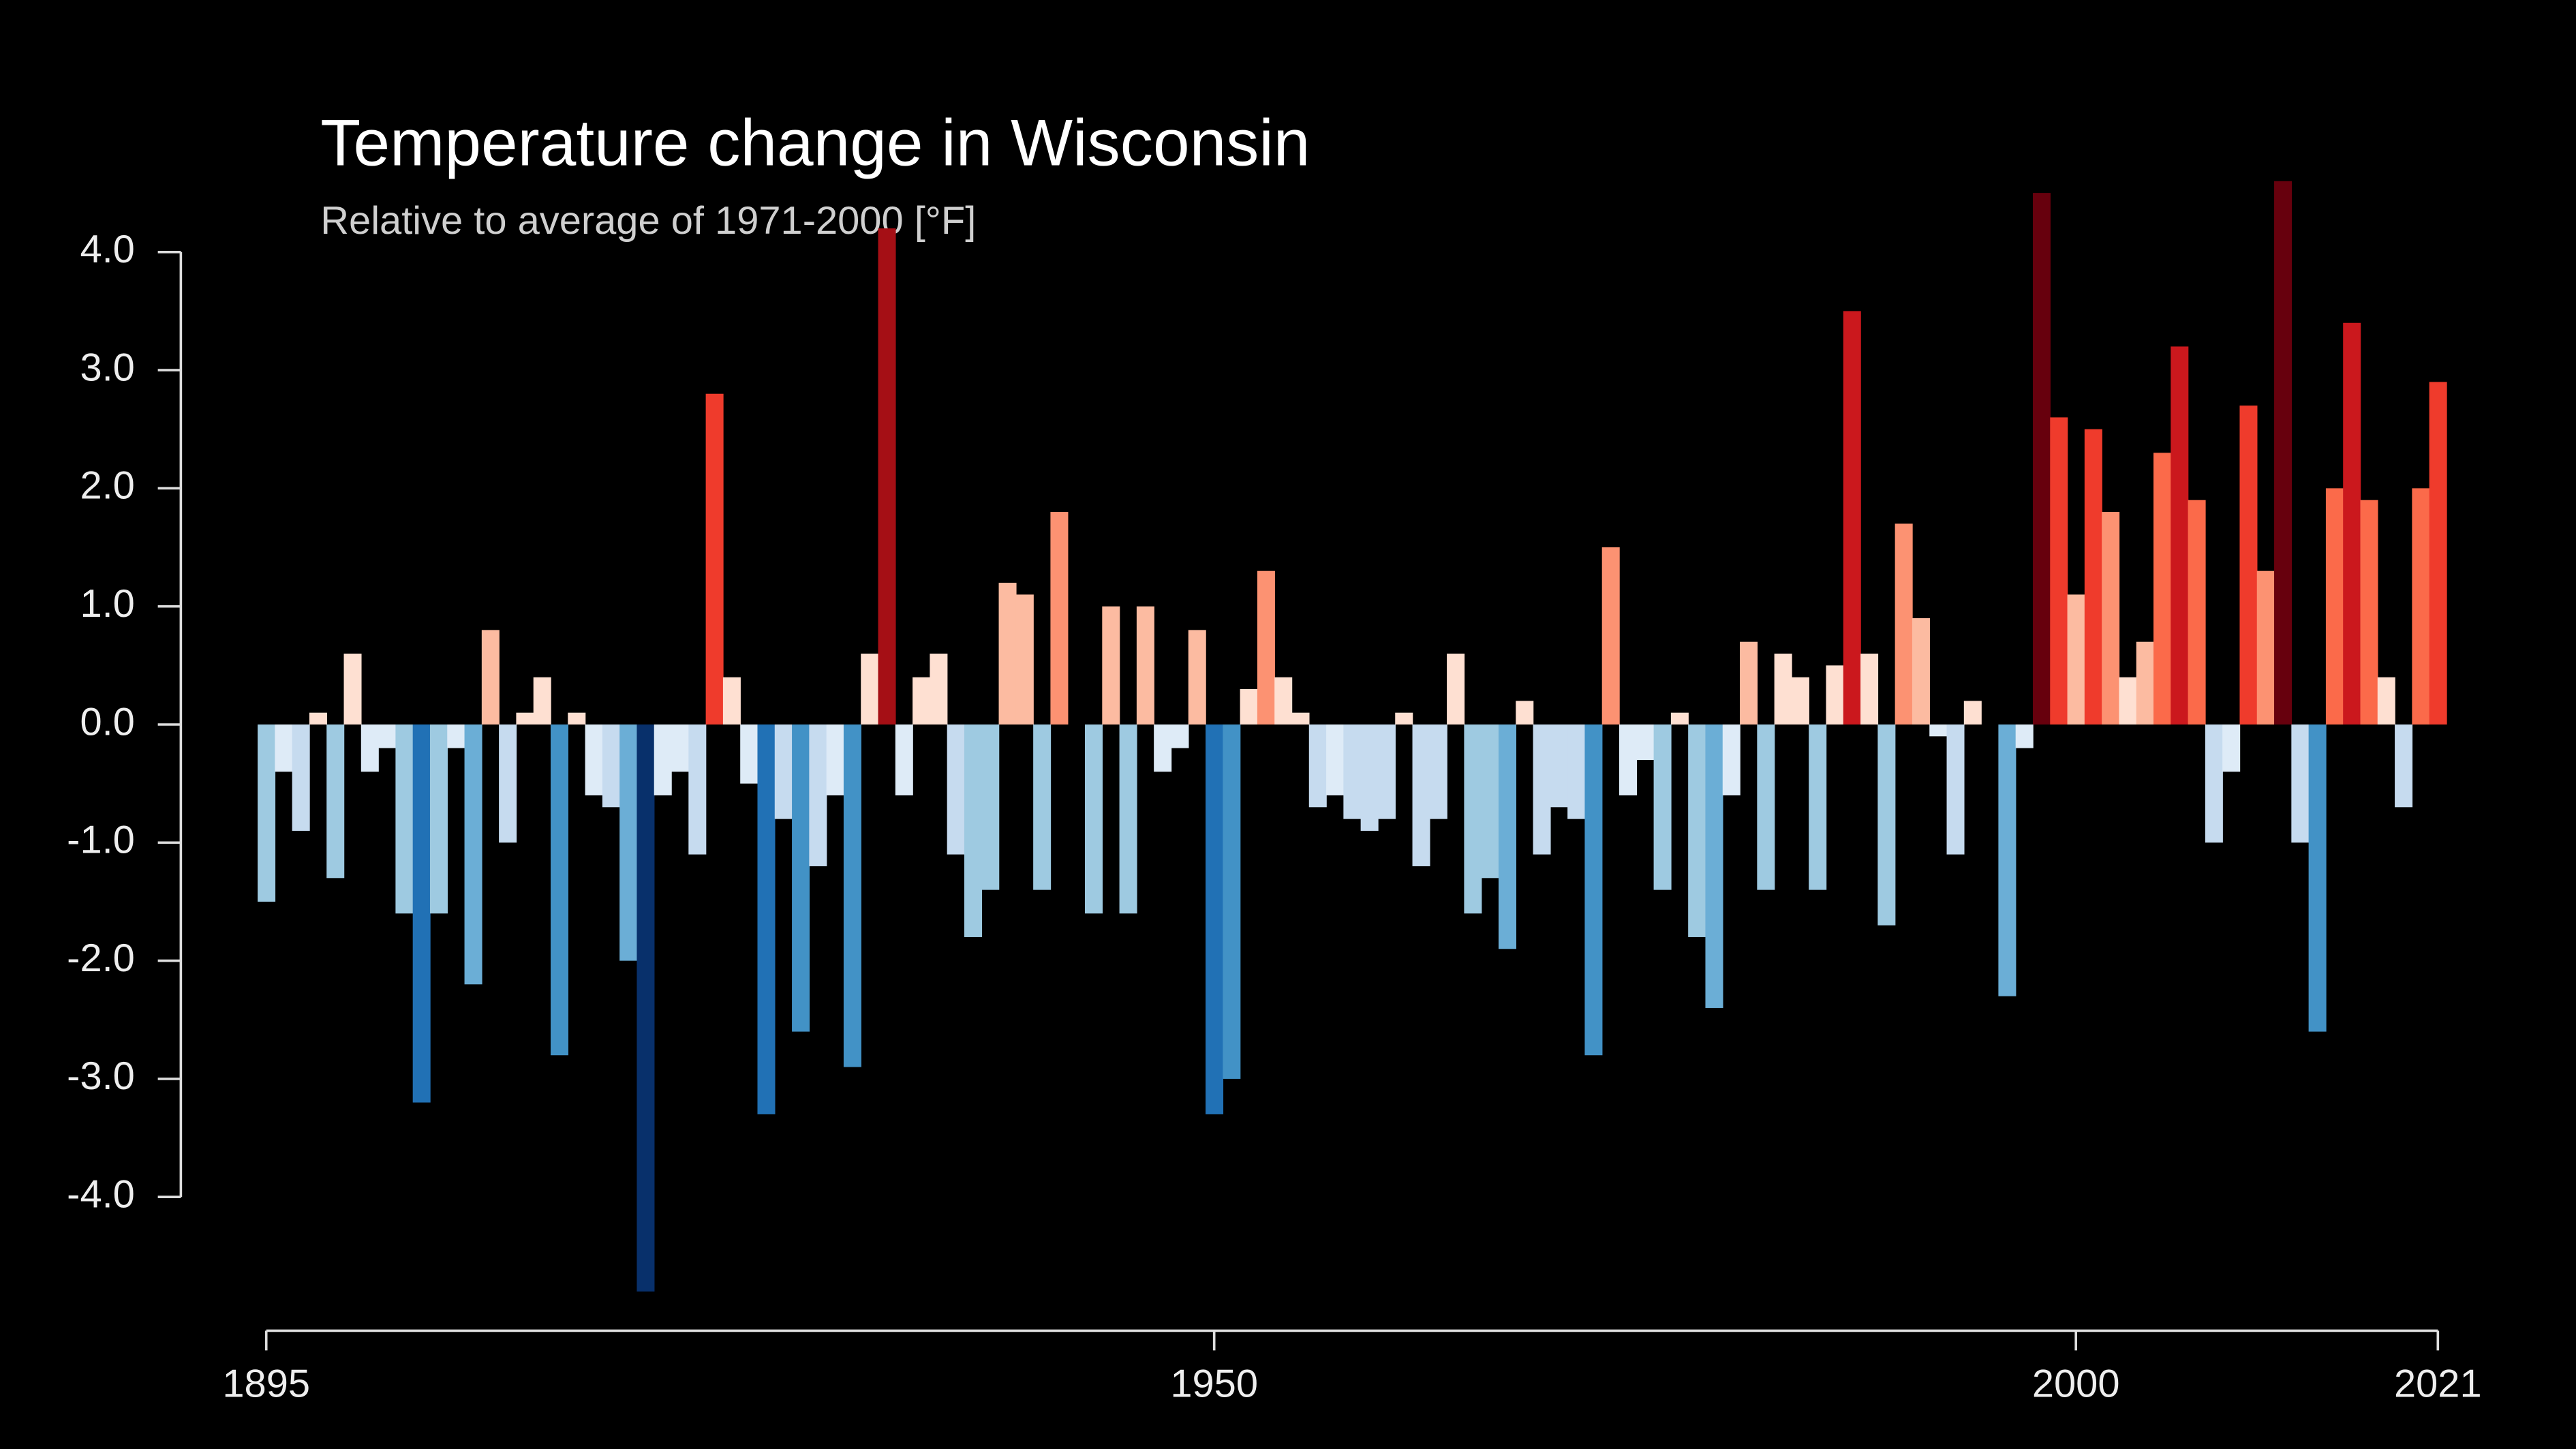 The width and height of the screenshot is (2576, 1449). What do you see at coordinates (815, 142) in the screenshot?
I see `chart-title: Temperature change in Wisconsin` at bounding box center [815, 142].